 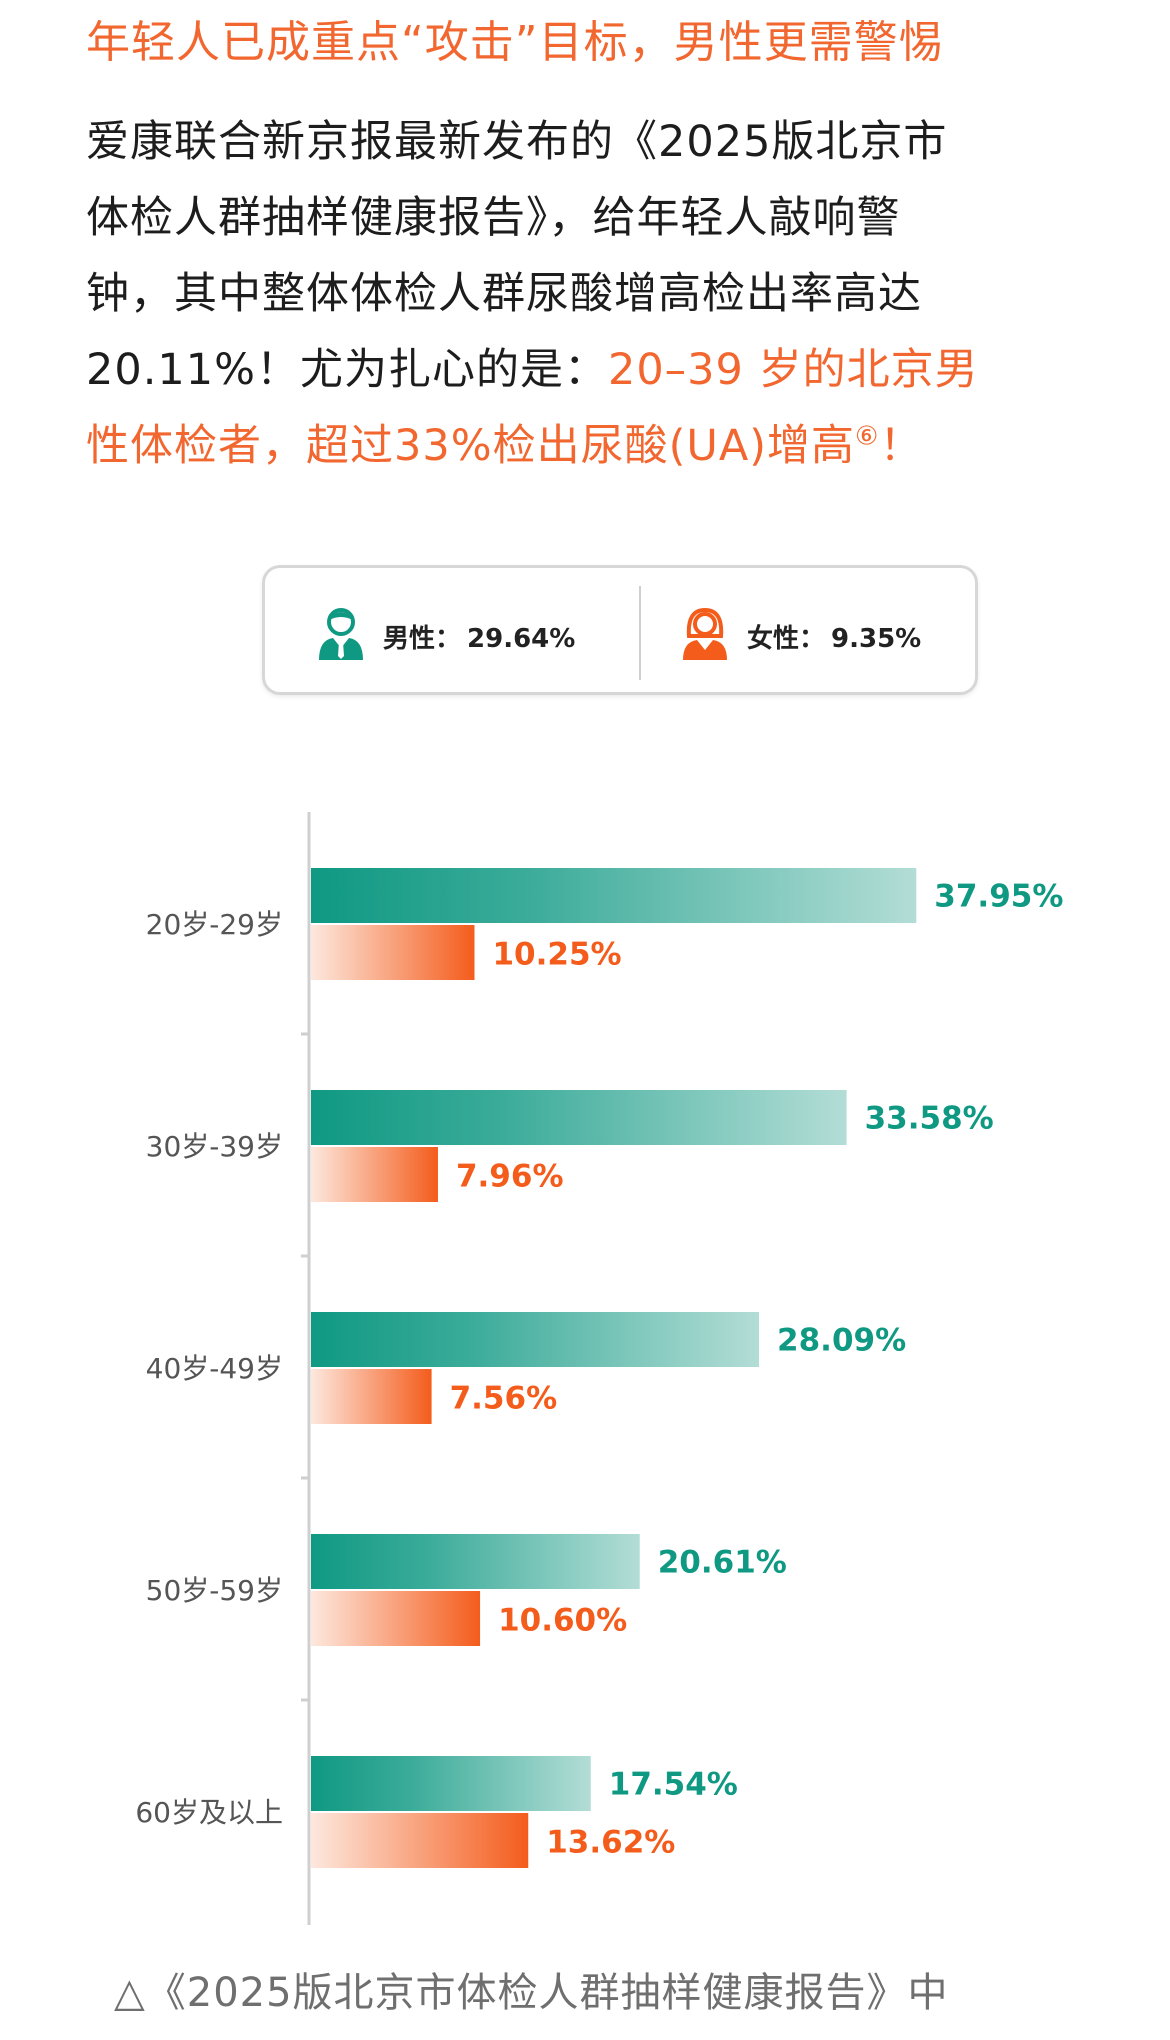 What do you see at coordinates (998, 897) in the screenshot?
I see `data-label-male: 37.95%` at bounding box center [998, 897].